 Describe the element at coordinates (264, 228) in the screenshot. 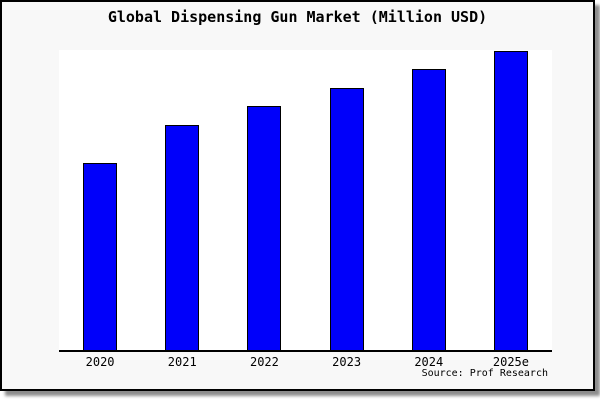

I see `bar-2022` at that location.